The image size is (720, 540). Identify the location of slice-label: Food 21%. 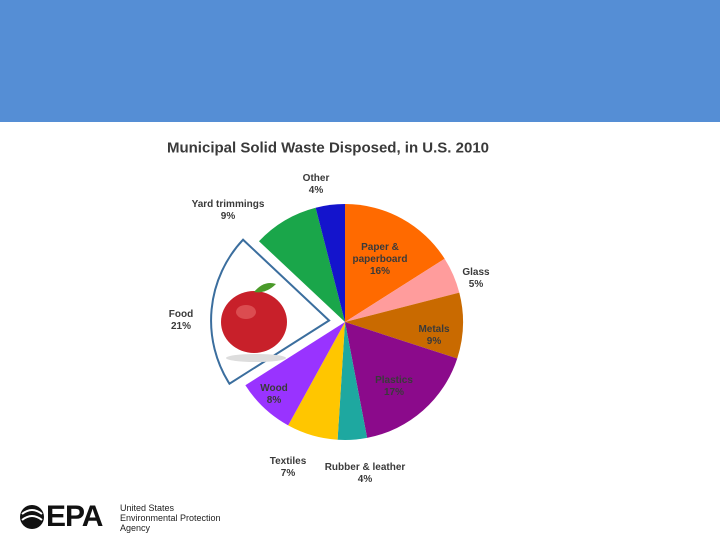
(181, 321).